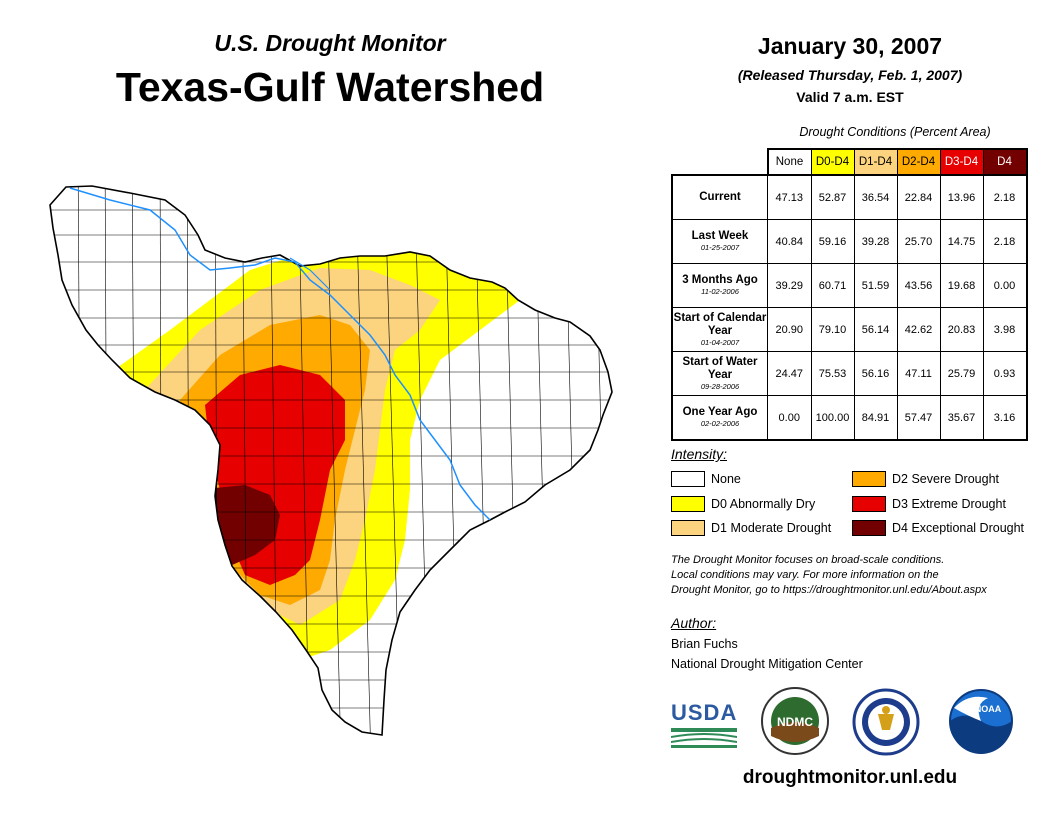 This screenshot has height=816, width=1056. I want to click on table-cell: 43.56, so click(918, 285).